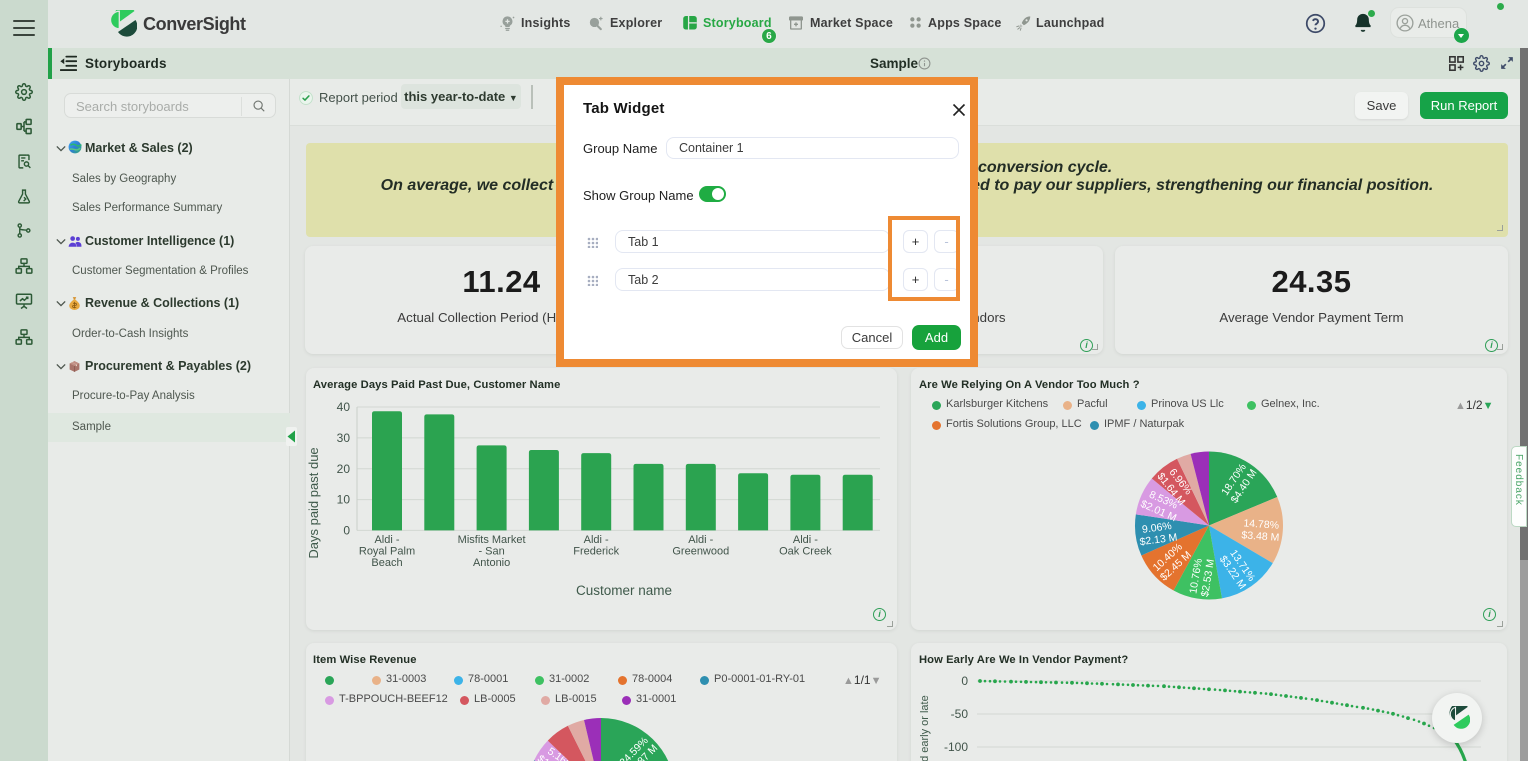 The height and width of the screenshot is (761, 1528). What do you see at coordinates (925, 728) in the screenshot?
I see `svg-text: Days paid early or late` at bounding box center [925, 728].